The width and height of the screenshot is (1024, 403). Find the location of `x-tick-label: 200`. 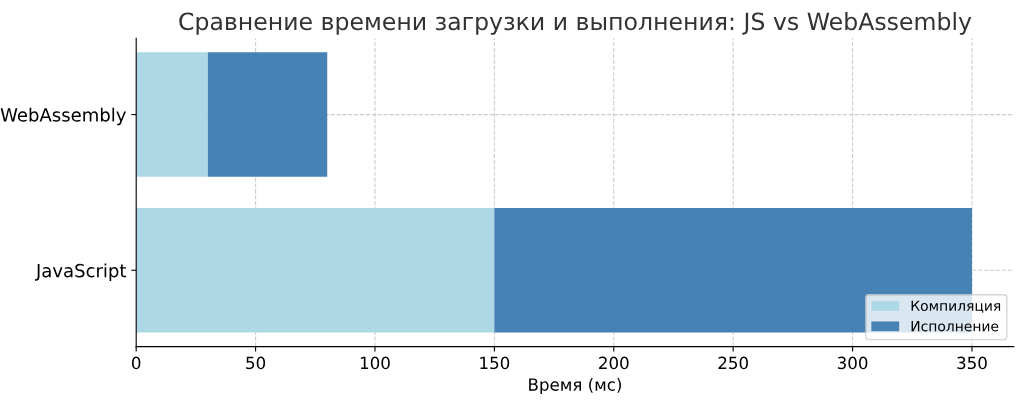

x-tick-label: 200 is located at coordinates (614, 363).